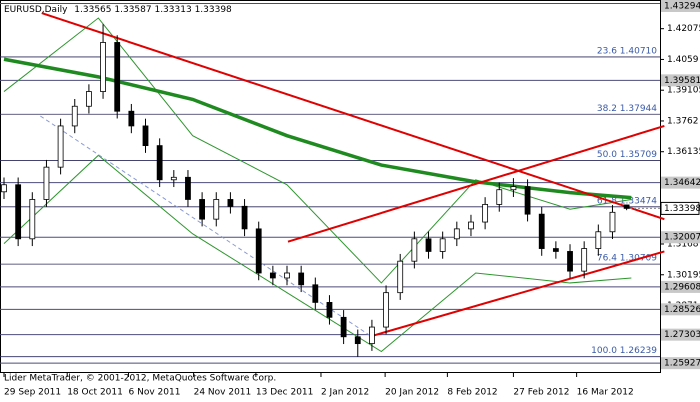 This screenshot has width=700, height=402. I want to click on x-tick-label: 16 Mar 2012, so click(605, 393).